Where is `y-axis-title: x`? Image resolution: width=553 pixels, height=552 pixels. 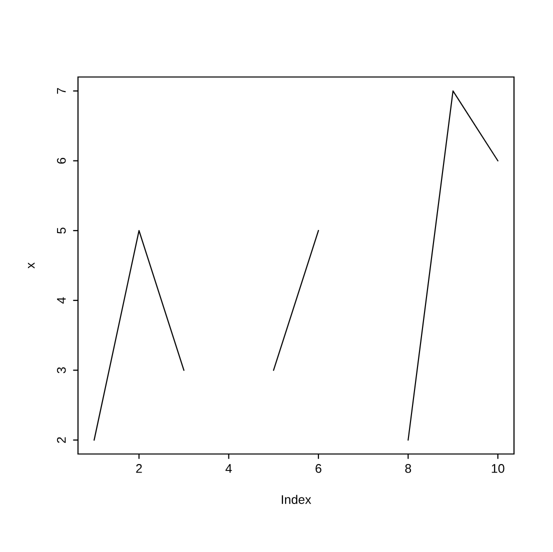 y-axis-title: x is located at coordinates (31, 265).